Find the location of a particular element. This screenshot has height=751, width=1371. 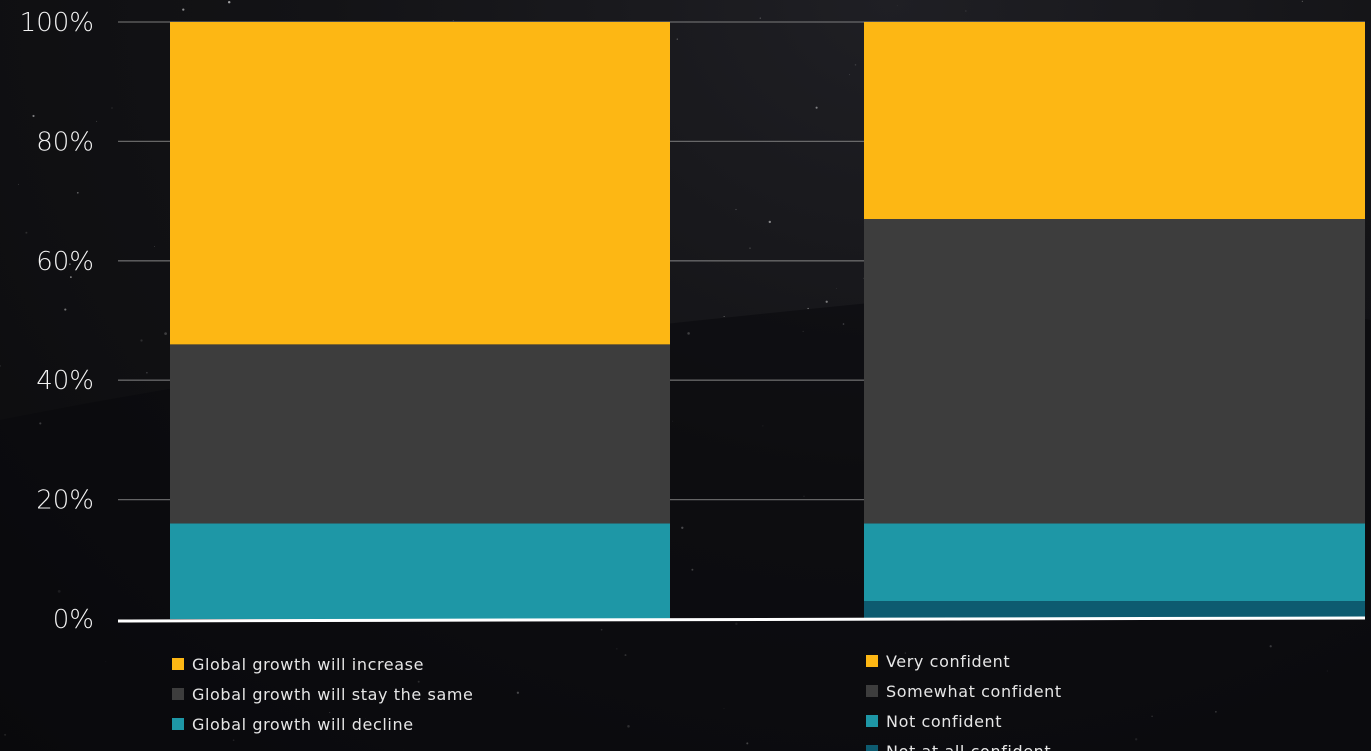

y-tick-label: 80% is located at coordinates (65, 142).